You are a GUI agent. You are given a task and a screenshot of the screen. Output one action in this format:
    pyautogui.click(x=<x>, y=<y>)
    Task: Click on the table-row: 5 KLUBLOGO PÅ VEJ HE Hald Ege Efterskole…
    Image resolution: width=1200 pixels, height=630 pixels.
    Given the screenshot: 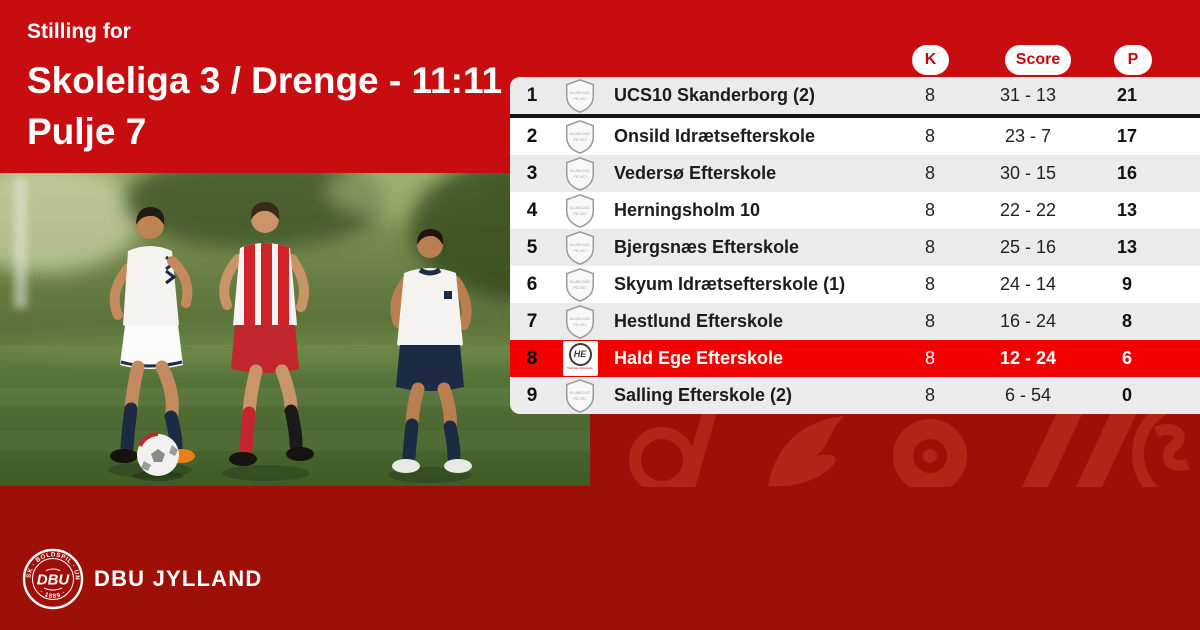 What is the action you would take?
    pyautogui.click(x=855, y=247)
    